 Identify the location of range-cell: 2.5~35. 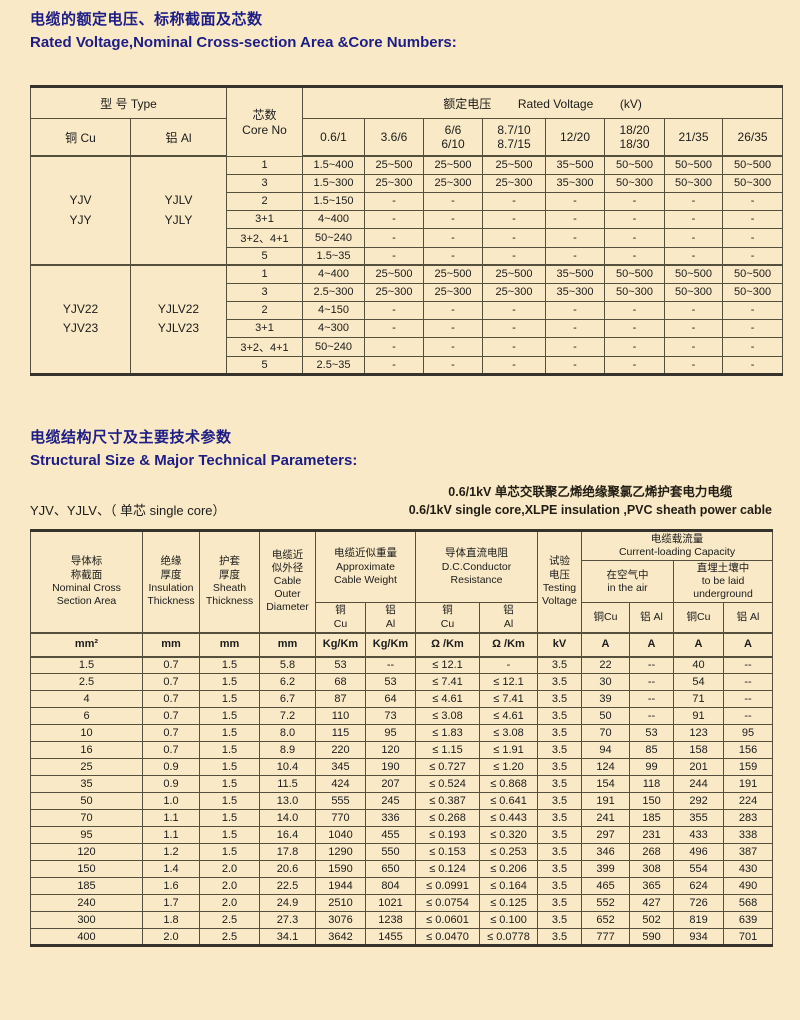
(333, 365).